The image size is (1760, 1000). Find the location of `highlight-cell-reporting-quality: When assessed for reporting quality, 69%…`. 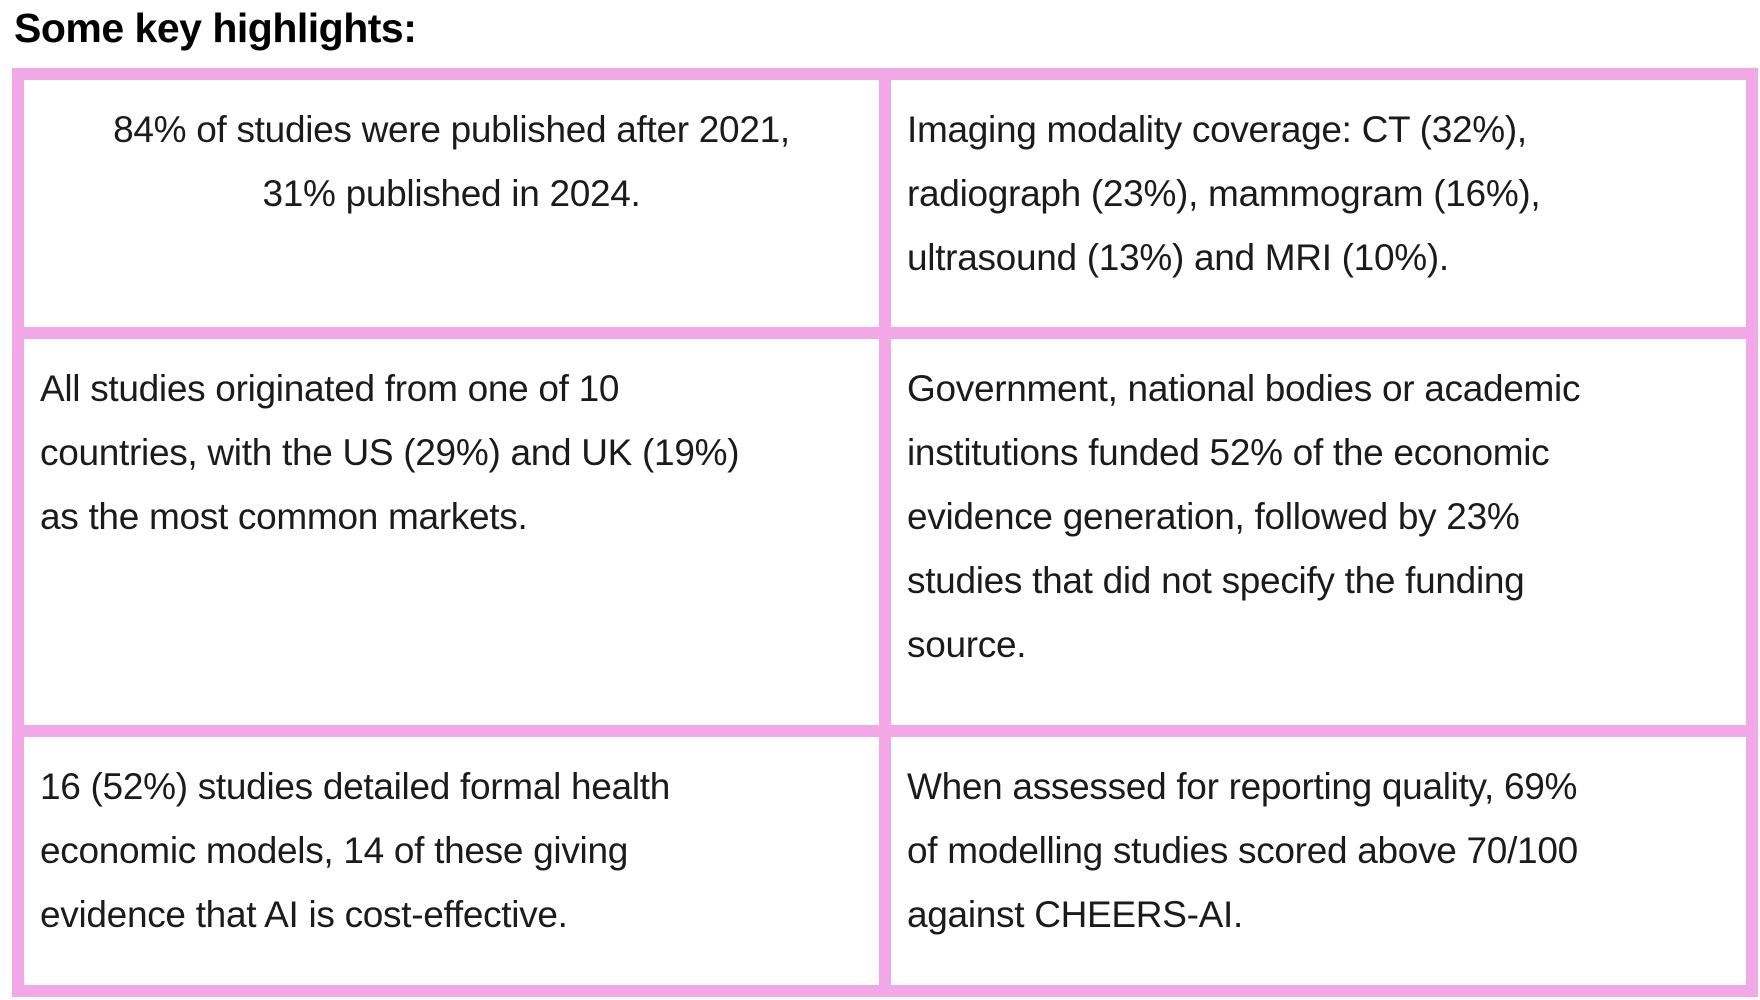

highlight-cell-reporting-quality: When assessed for reporting quality, 69%… is located at coordinates (1318, 861).